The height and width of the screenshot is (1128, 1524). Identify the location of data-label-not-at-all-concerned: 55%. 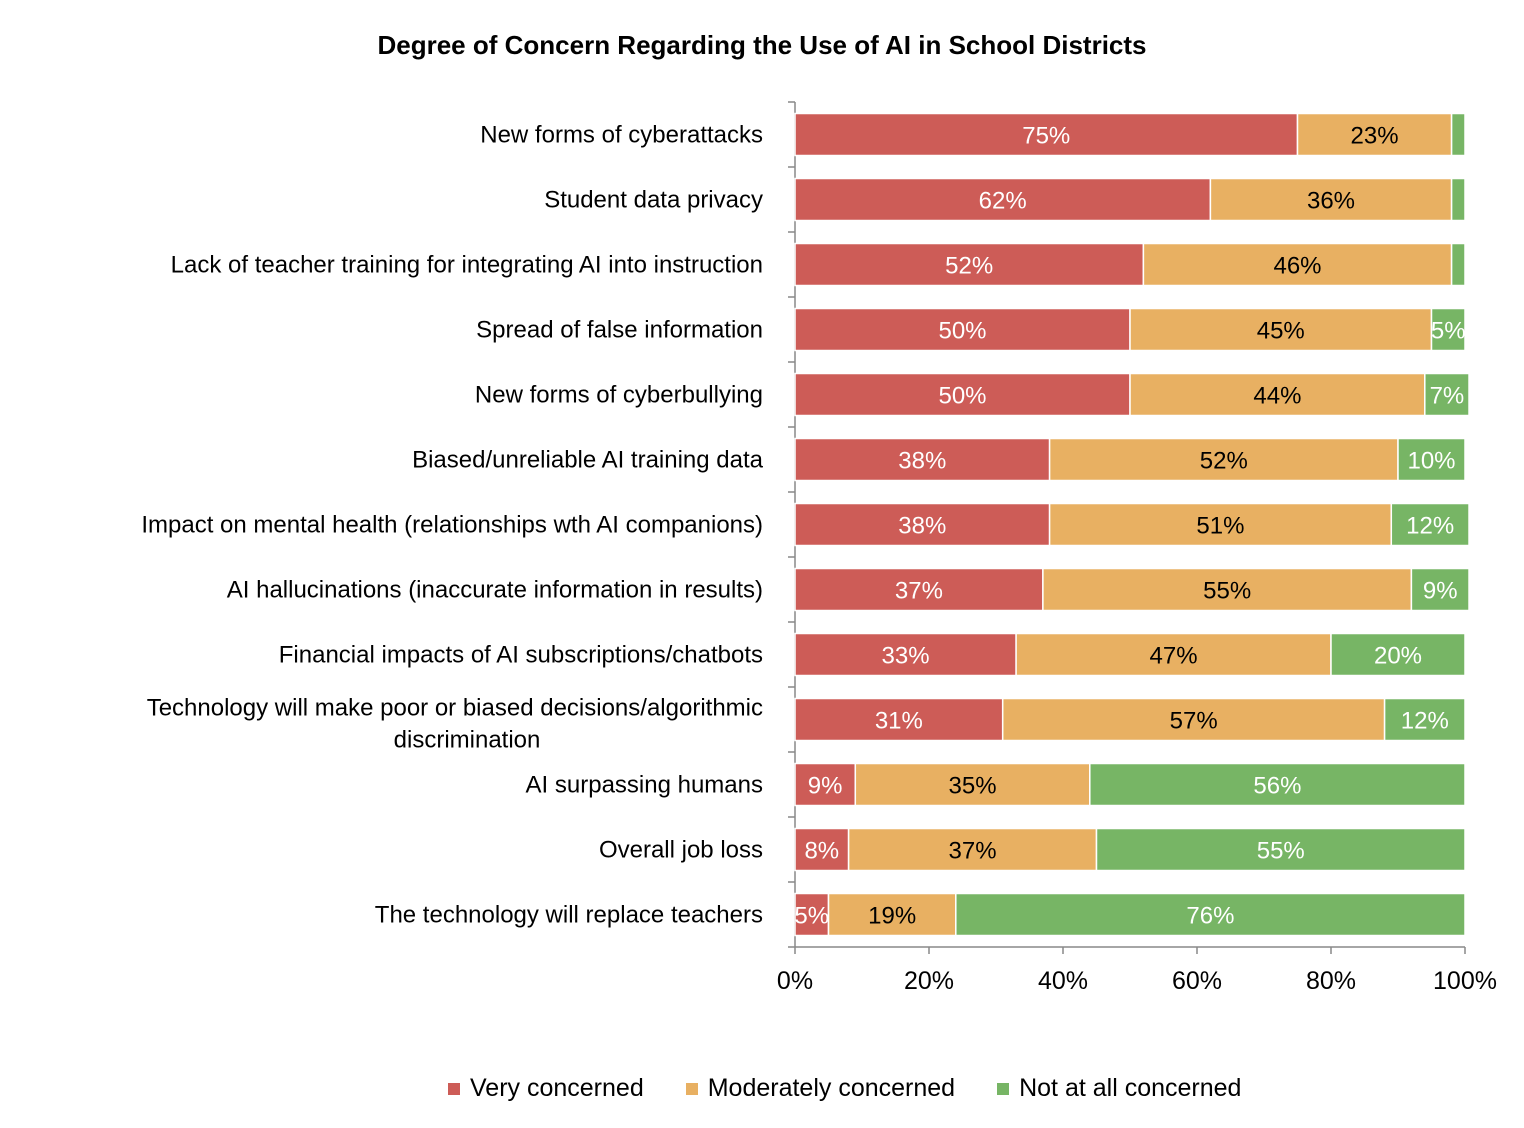
(1281, 851).